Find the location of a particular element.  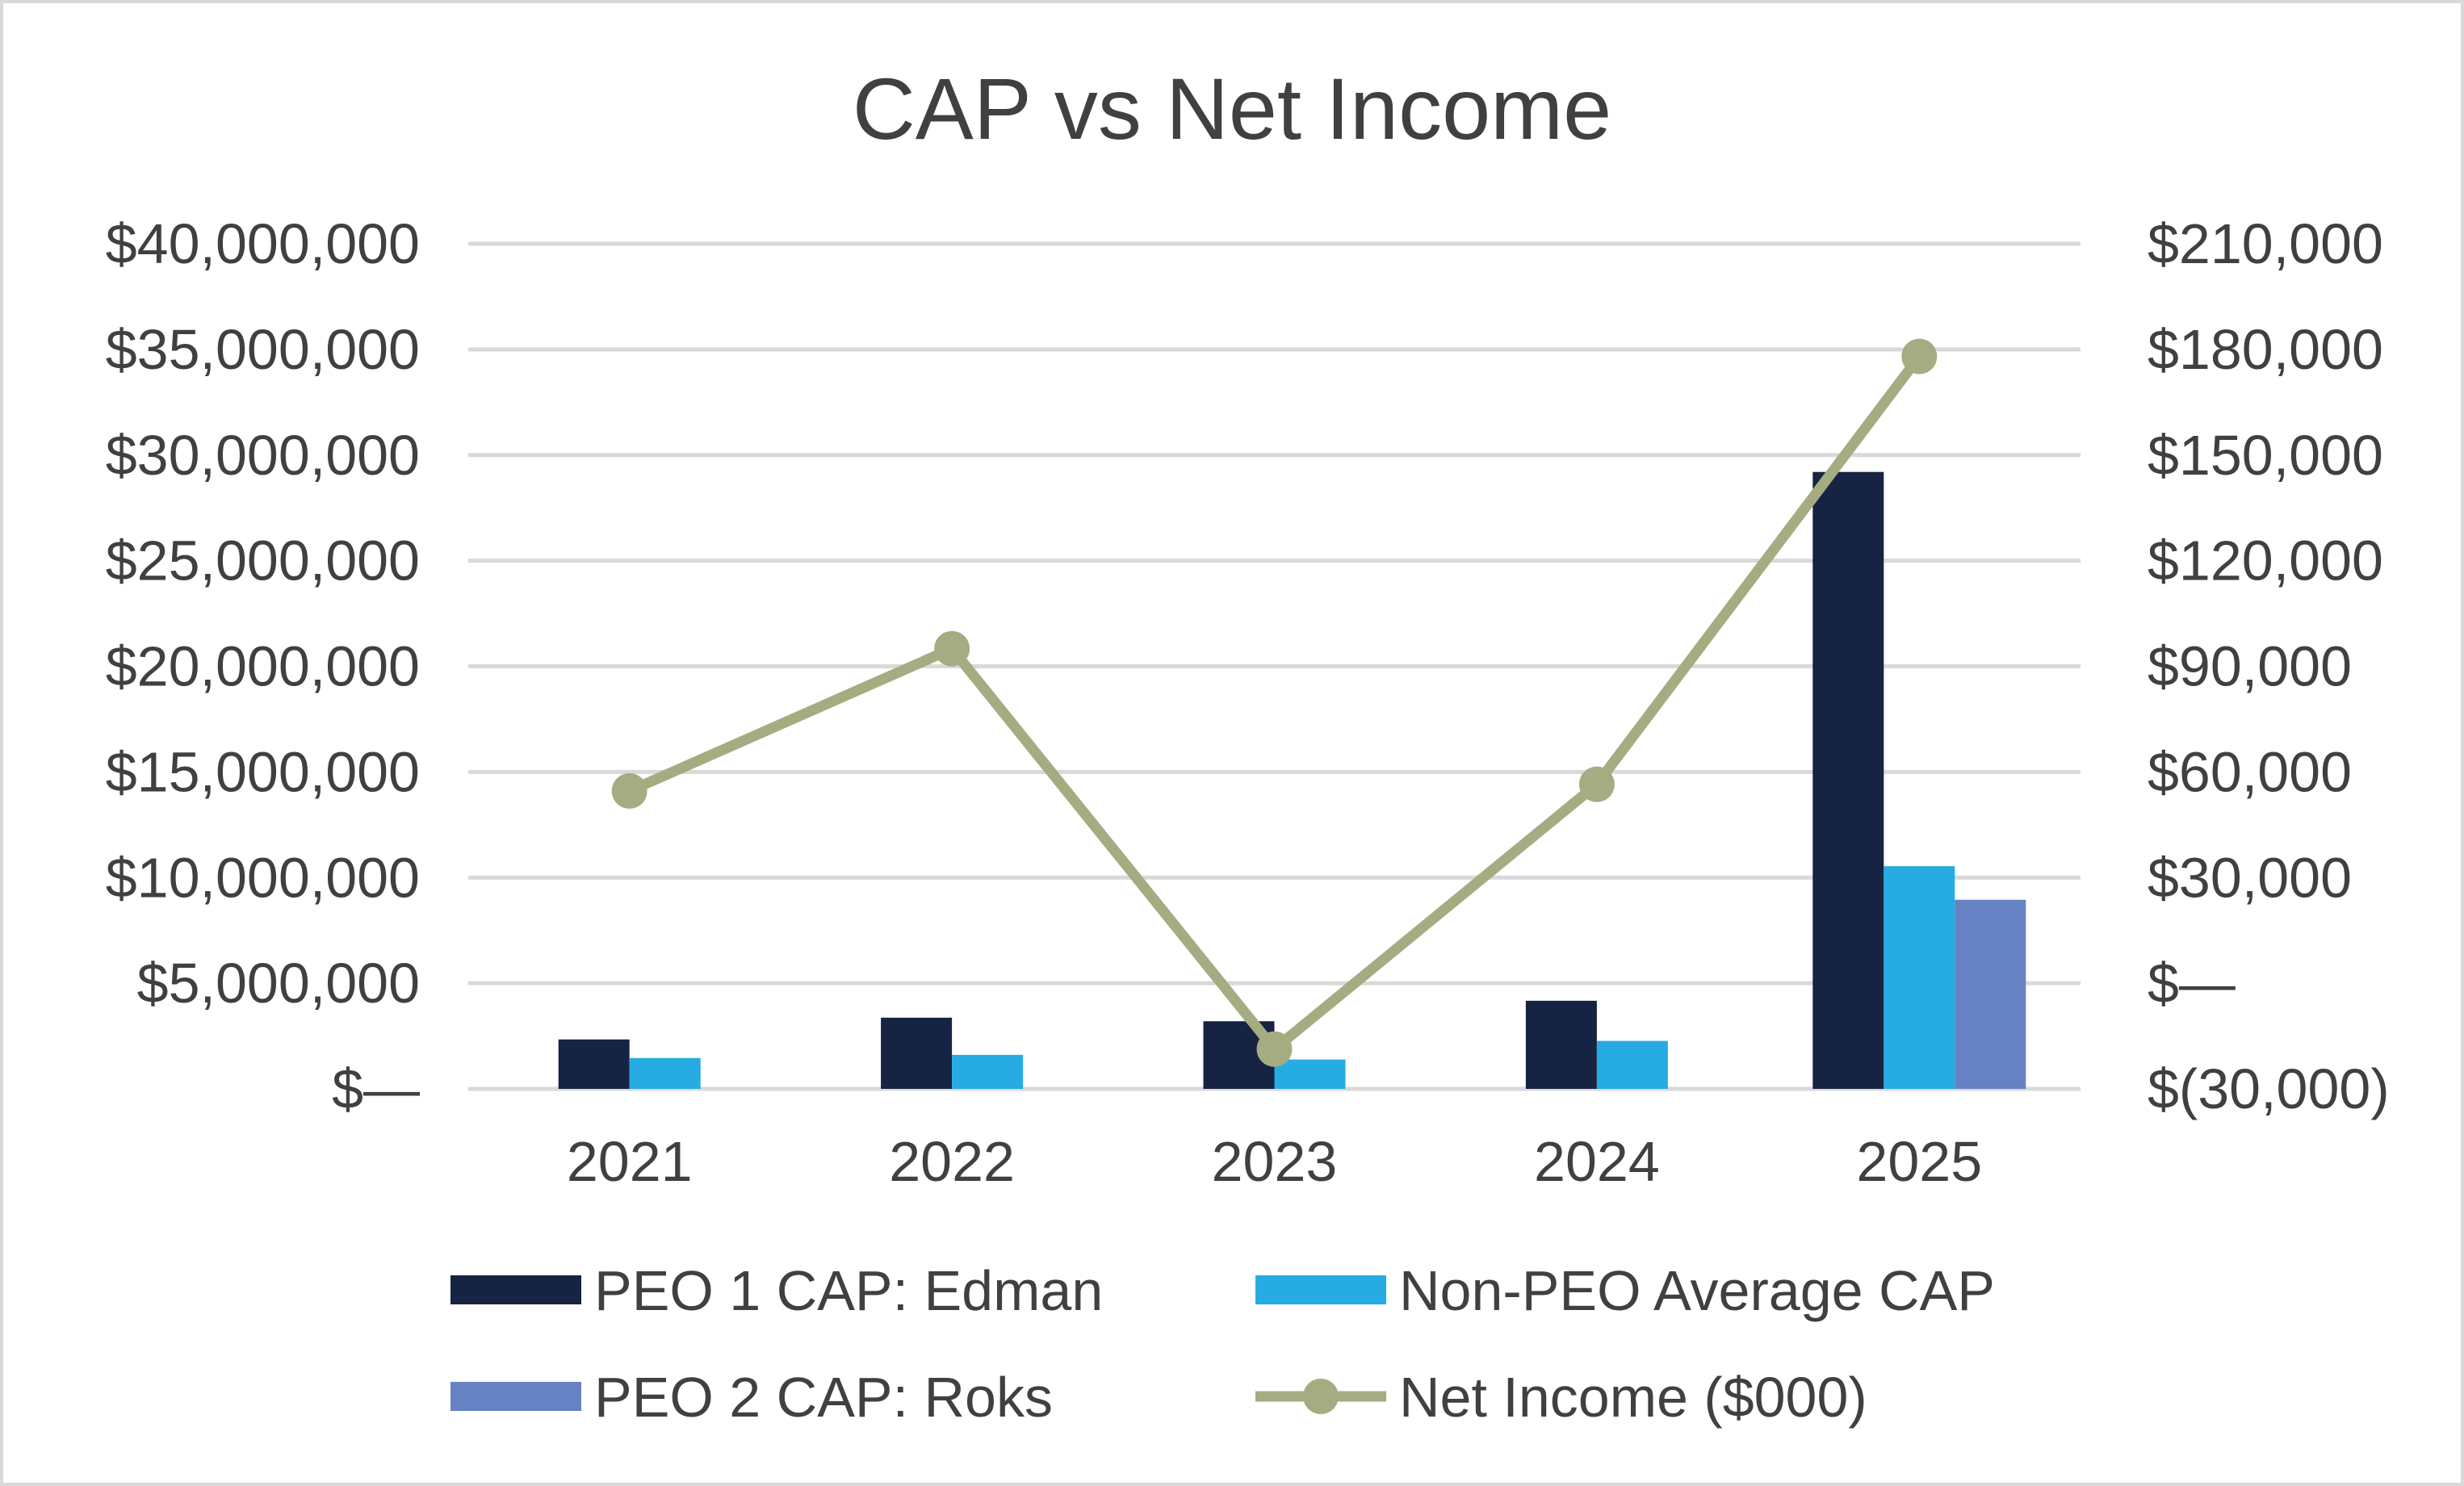

net-income-point-2025 is located at coordinates (1919, 356).